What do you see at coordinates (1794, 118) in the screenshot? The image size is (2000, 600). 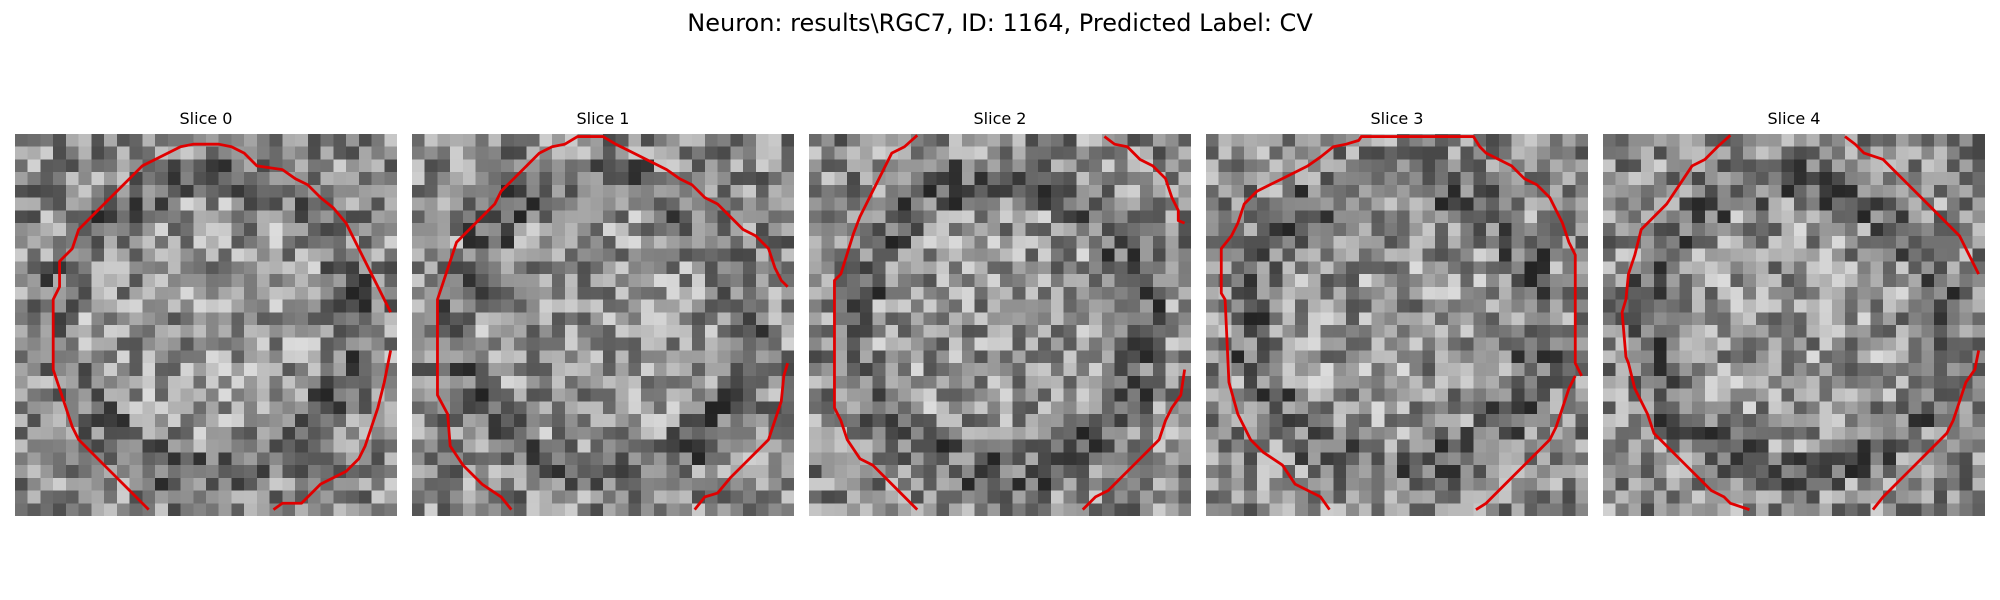 I see `slice-4-title: Slice 4` at bounding box center [1794, 118].